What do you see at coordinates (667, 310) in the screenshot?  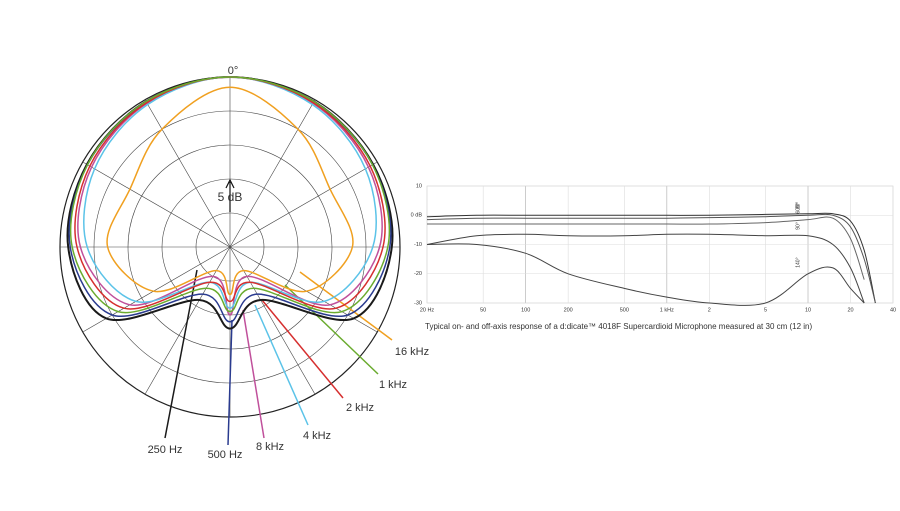 I see `x-tick-label: 1 kHz` at bounding box center [667, 310].